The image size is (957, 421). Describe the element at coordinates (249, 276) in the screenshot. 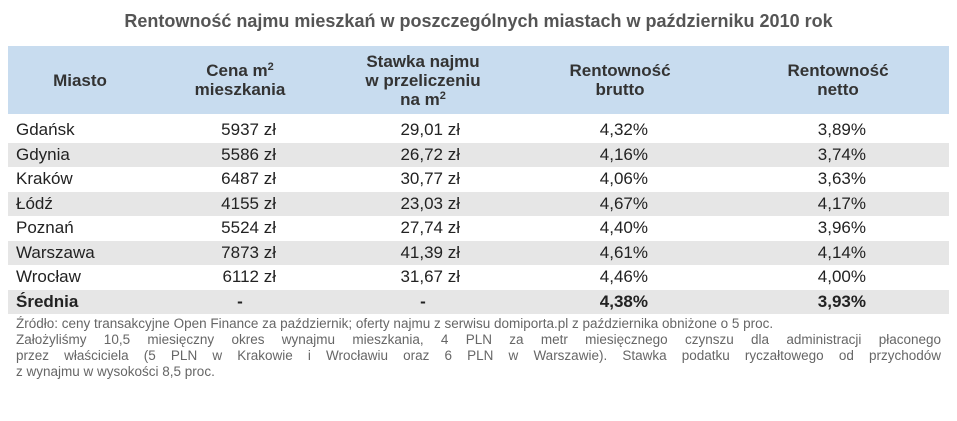

I see `table-cell: 6112 zł` at that location.